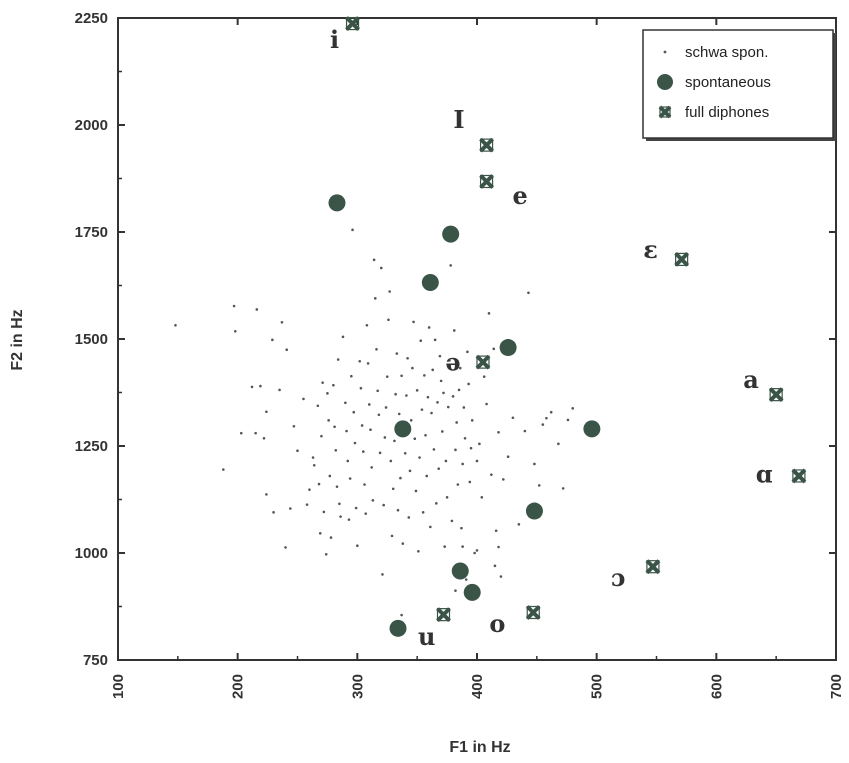 This screenshot has width=849, height=763. I want to click on y-tick-label: 2000, so click(91, 125).